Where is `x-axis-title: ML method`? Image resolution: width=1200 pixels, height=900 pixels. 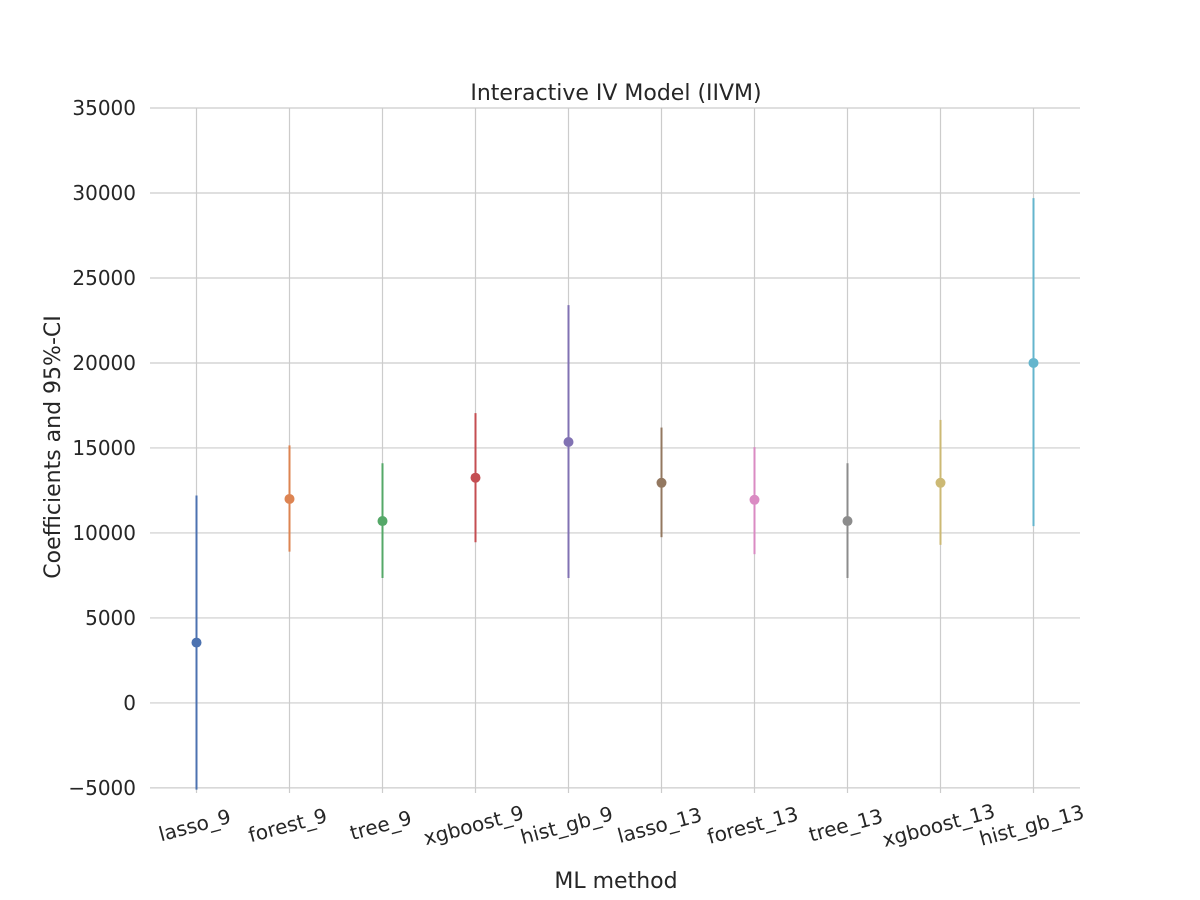 x-axis-title: ML method is located at coordinates (615, 881).